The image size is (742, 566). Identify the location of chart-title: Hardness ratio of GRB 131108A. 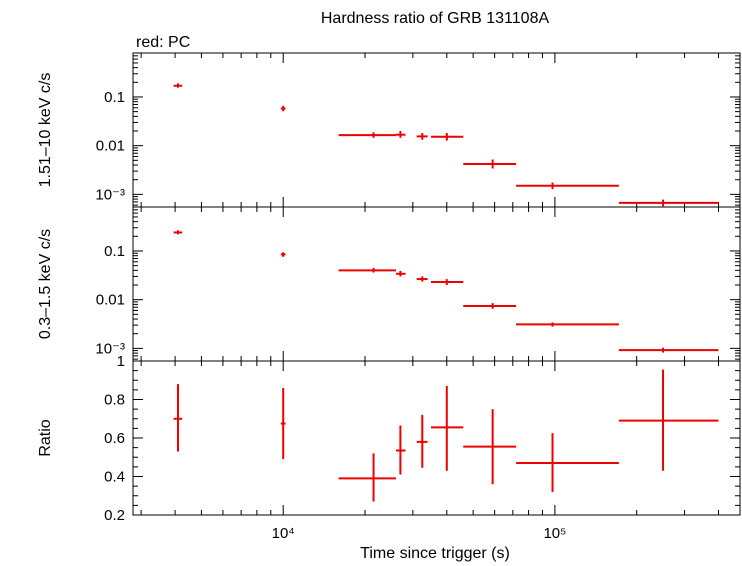
(435, 18).